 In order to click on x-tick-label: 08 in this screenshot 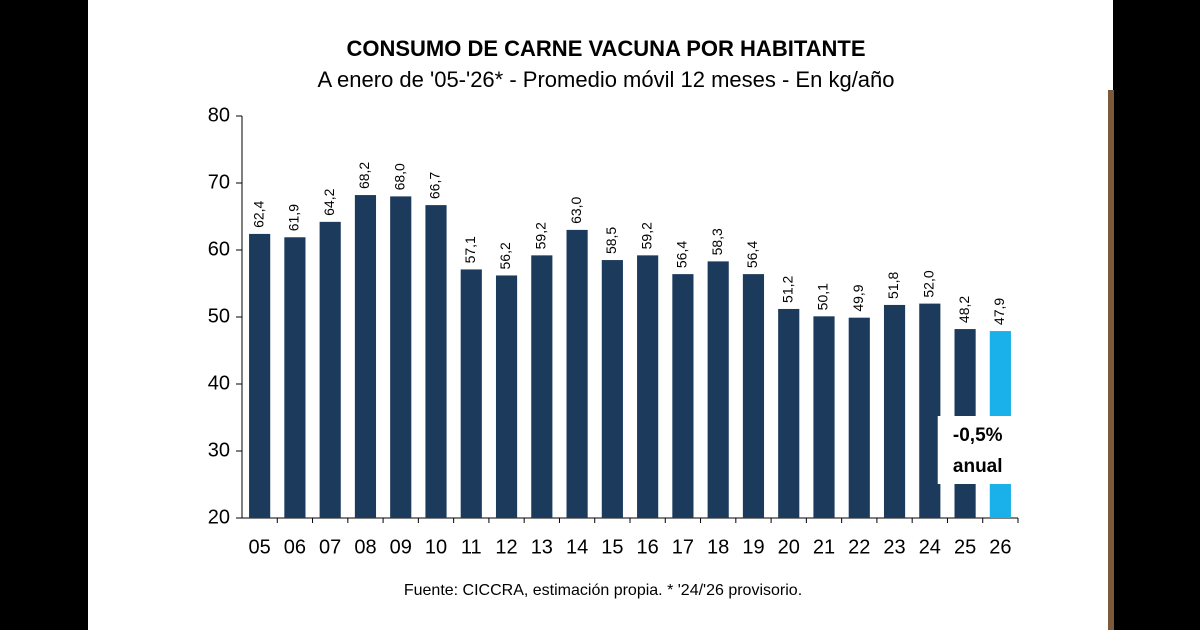, I will do `click(365, 547)`.